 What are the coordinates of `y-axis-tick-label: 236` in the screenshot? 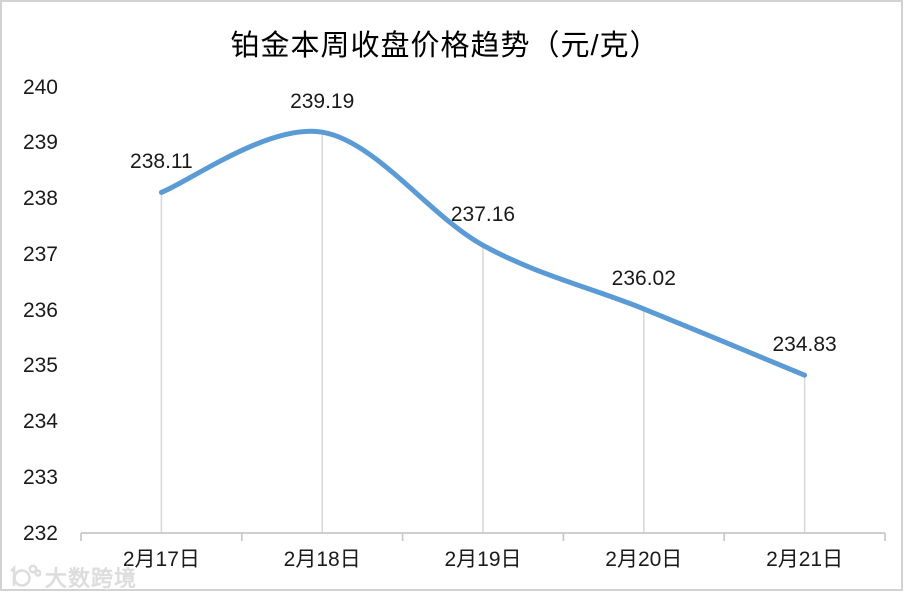 It's located at (40, 310).